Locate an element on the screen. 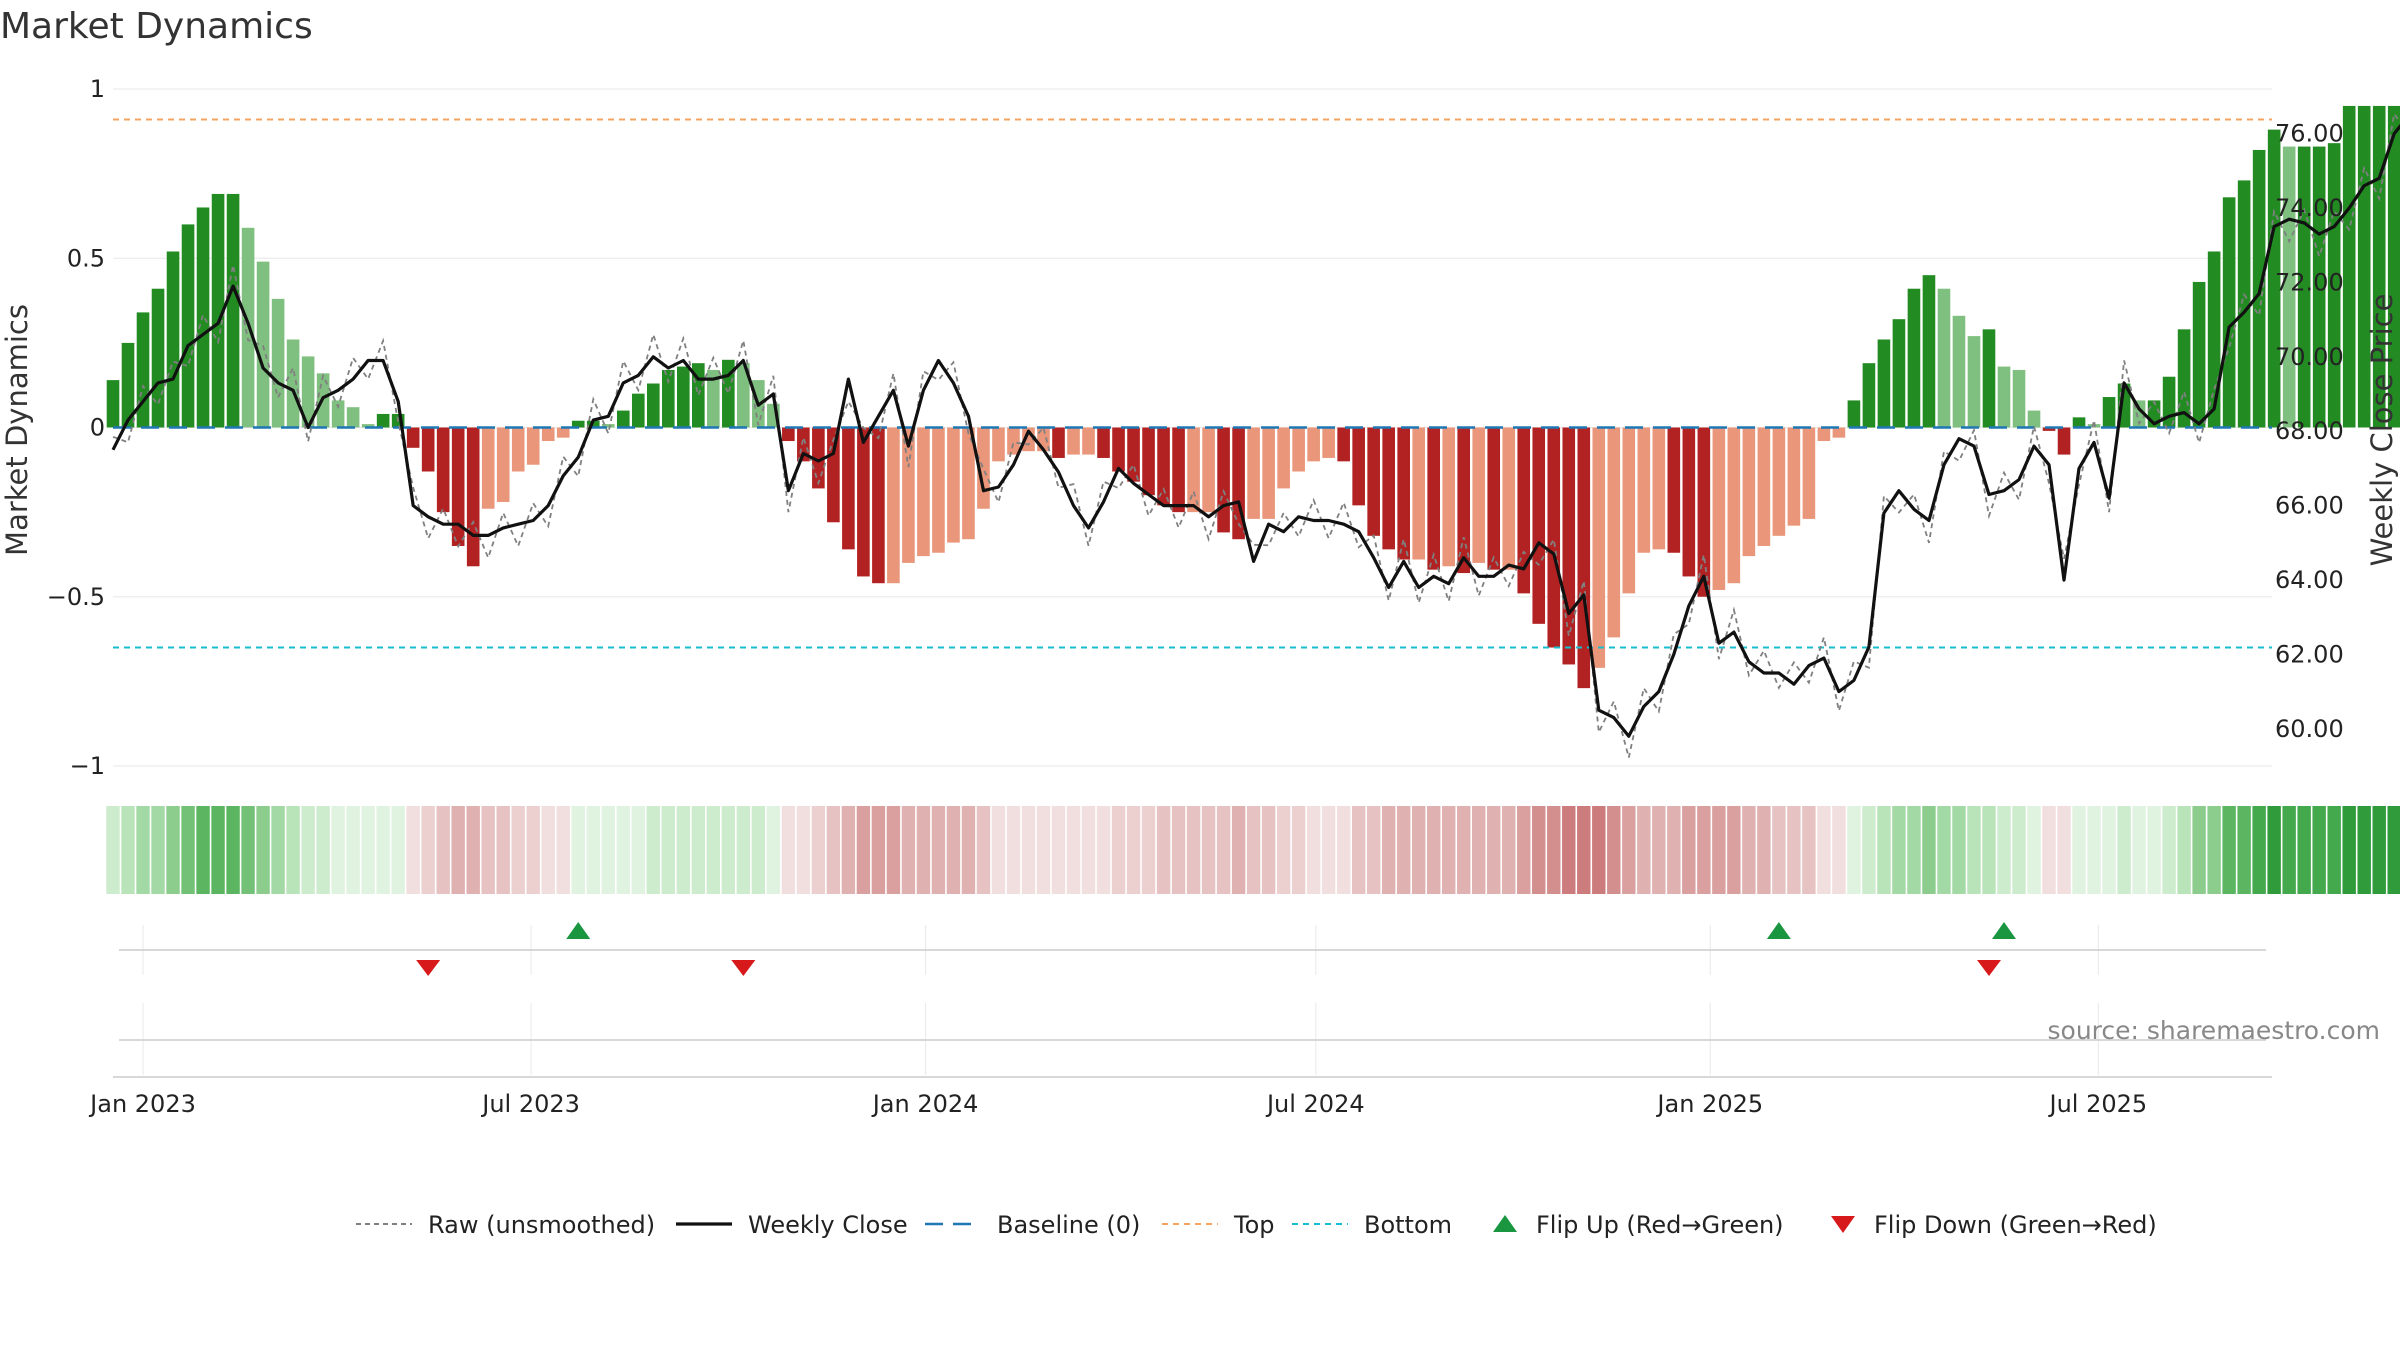  right-tick-label: 66.00 is located at coordinates (2309, 506).